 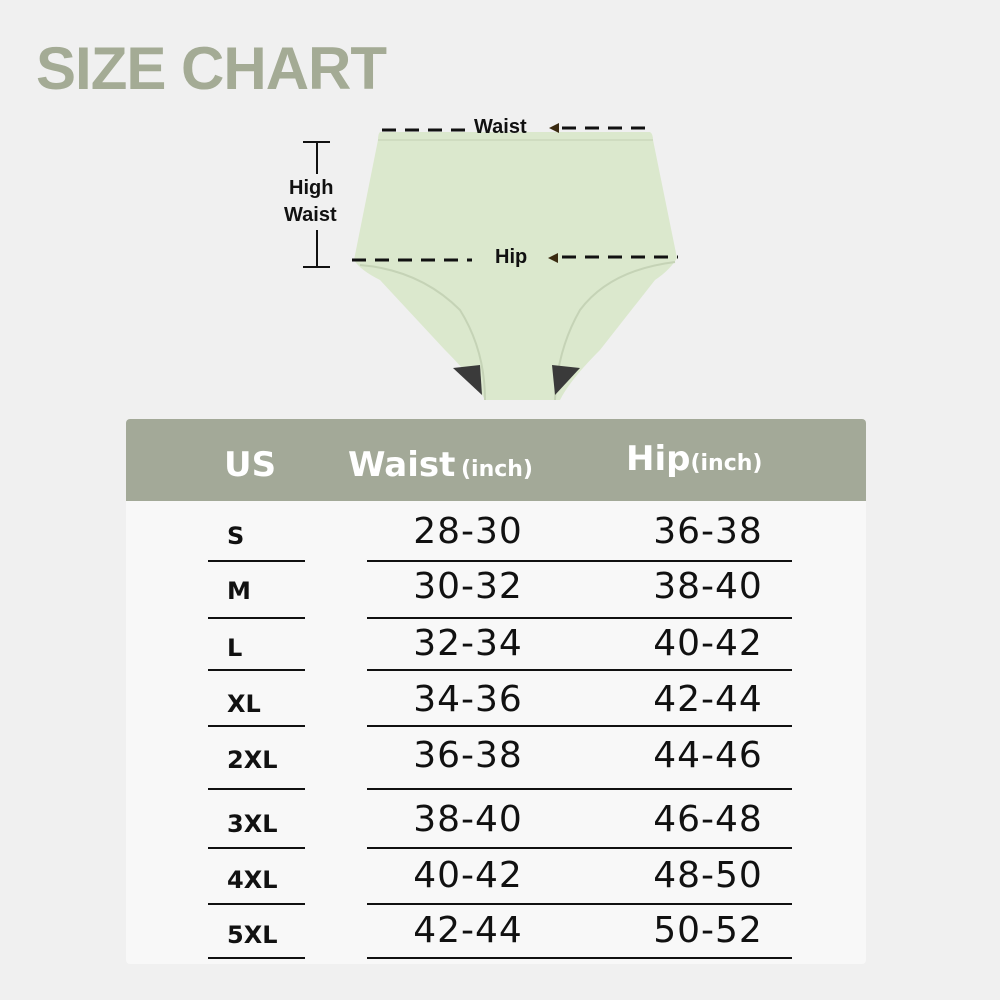 What do you see at coordinates (708, 699) in the screenshot?
I see `hip-cell: 42-44` at bounding box center [708, 699].